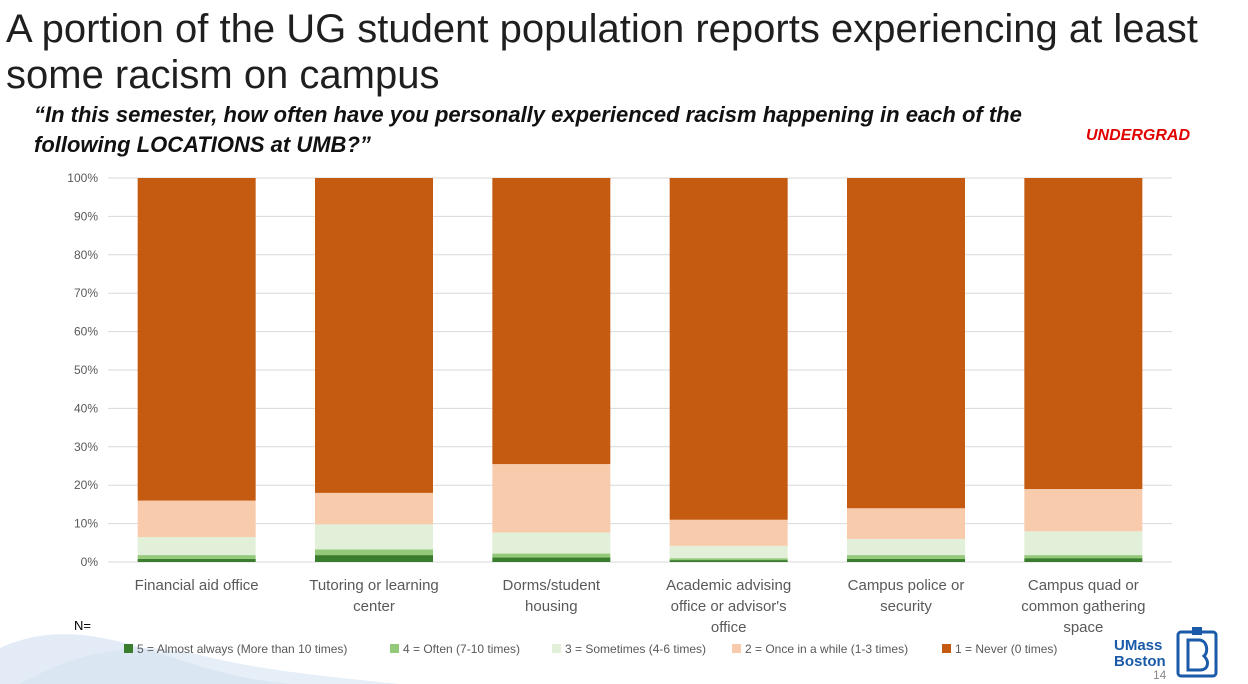 The image size is (1248, 684). What do you see at coordinates (1140, 661) in the screenshot?
I see `logo-text-line2: Boston` at bounding box center [1140, 661].